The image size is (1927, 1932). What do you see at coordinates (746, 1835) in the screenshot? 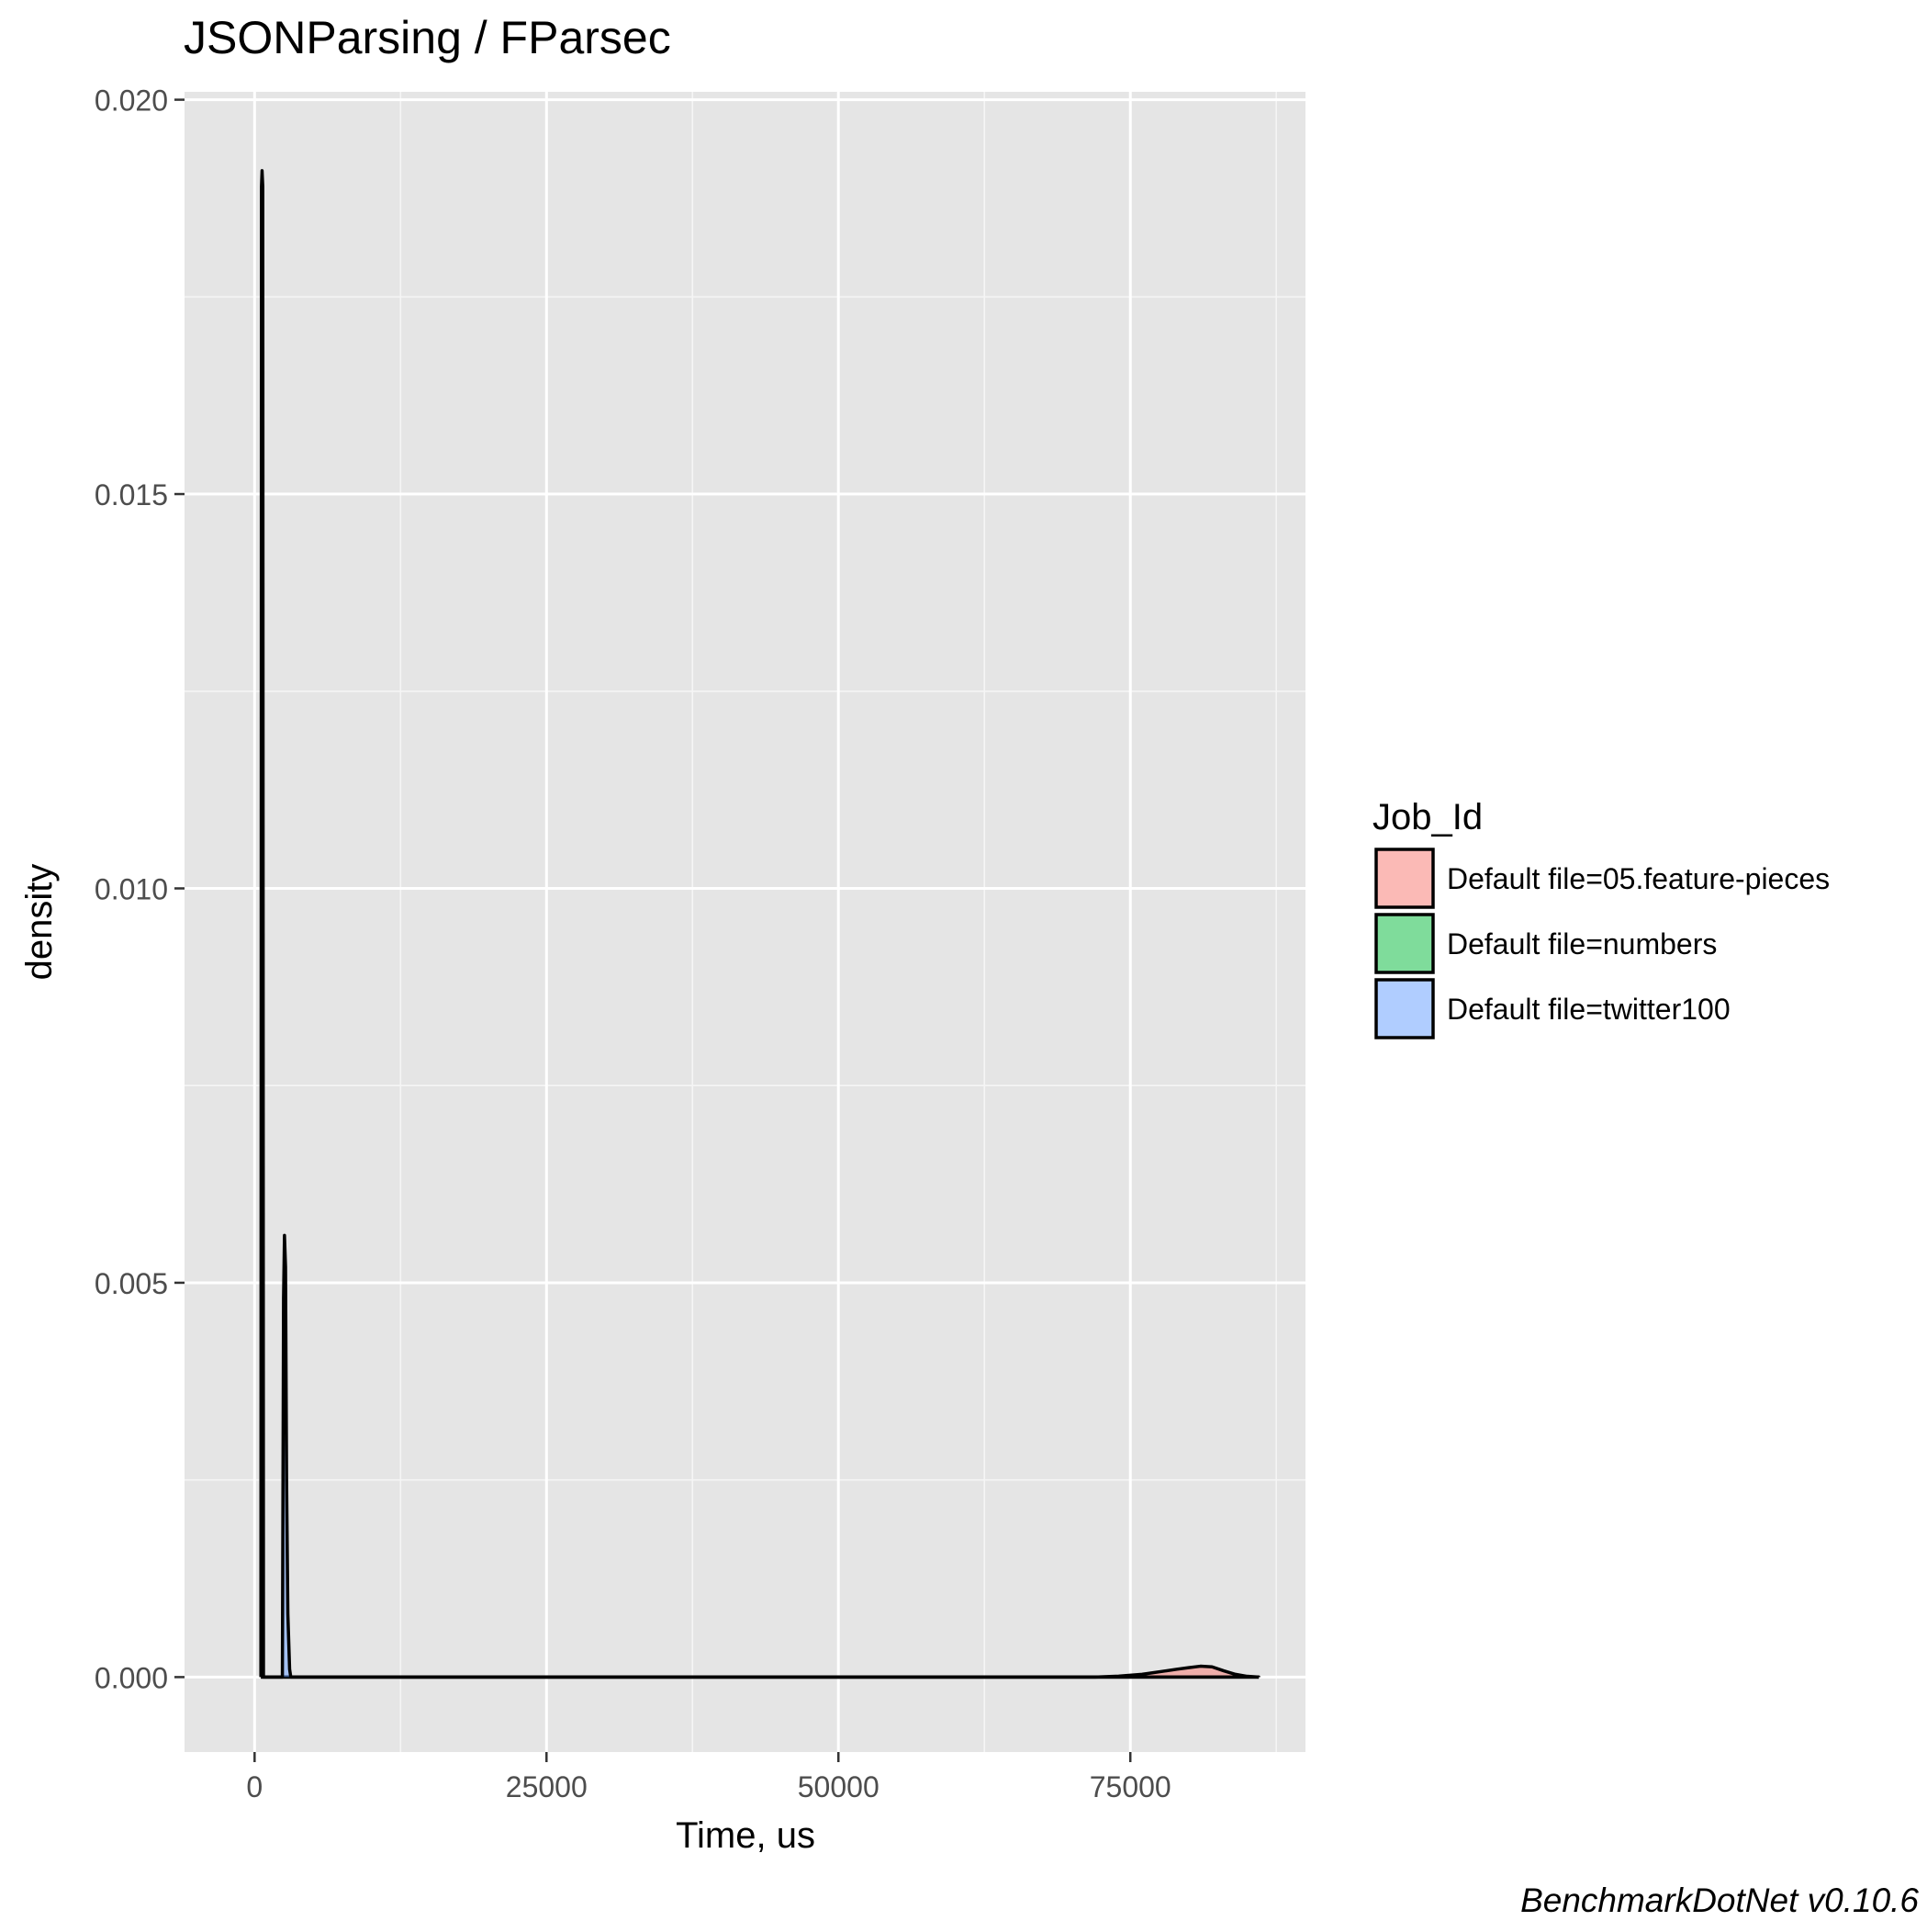
I see `x-axis-title: Time, us` at bounding box center [746, 1835].